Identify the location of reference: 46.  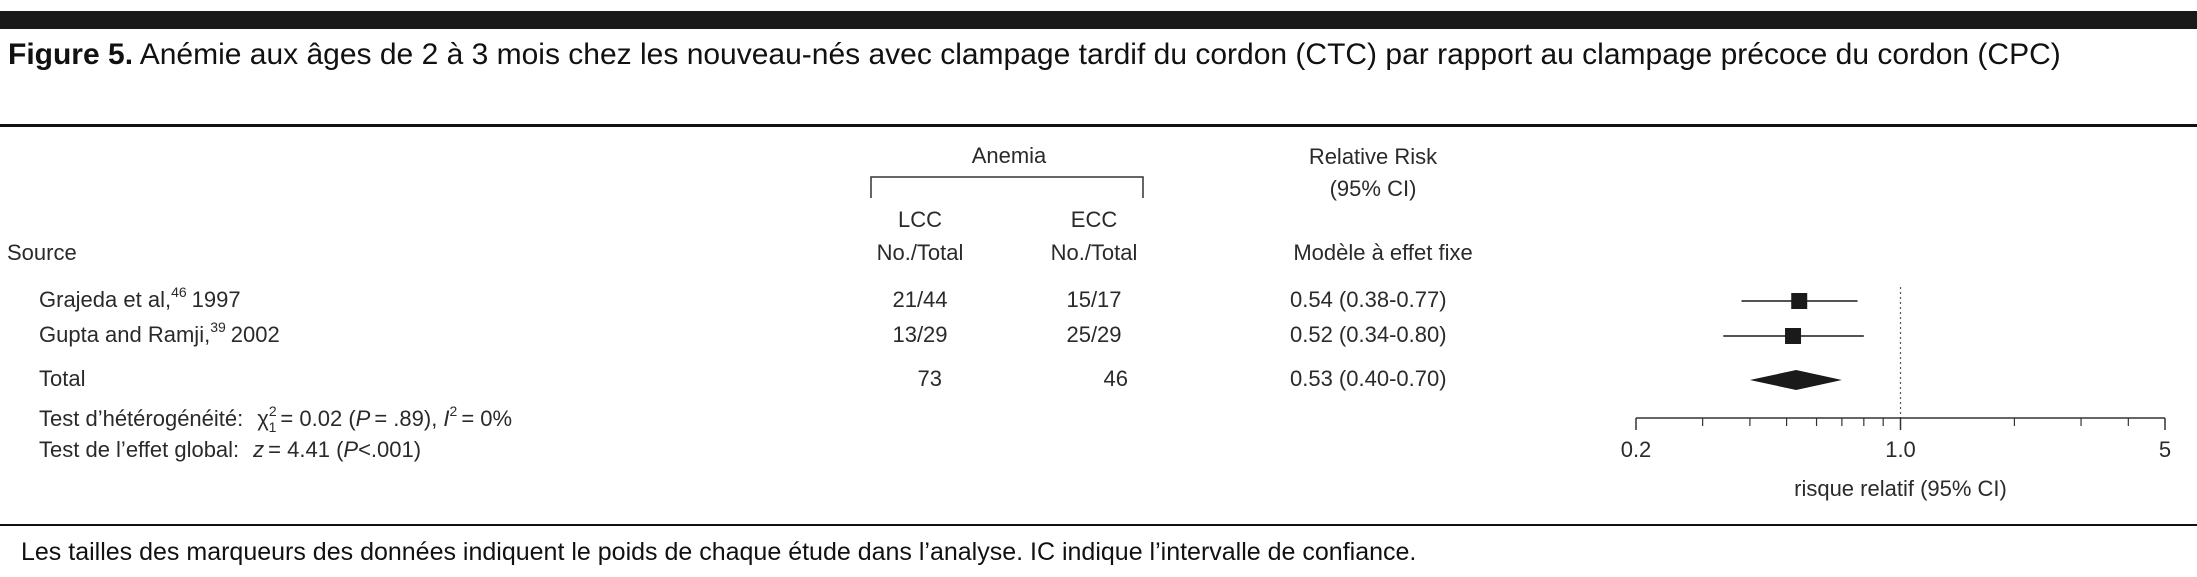
(179, 292).